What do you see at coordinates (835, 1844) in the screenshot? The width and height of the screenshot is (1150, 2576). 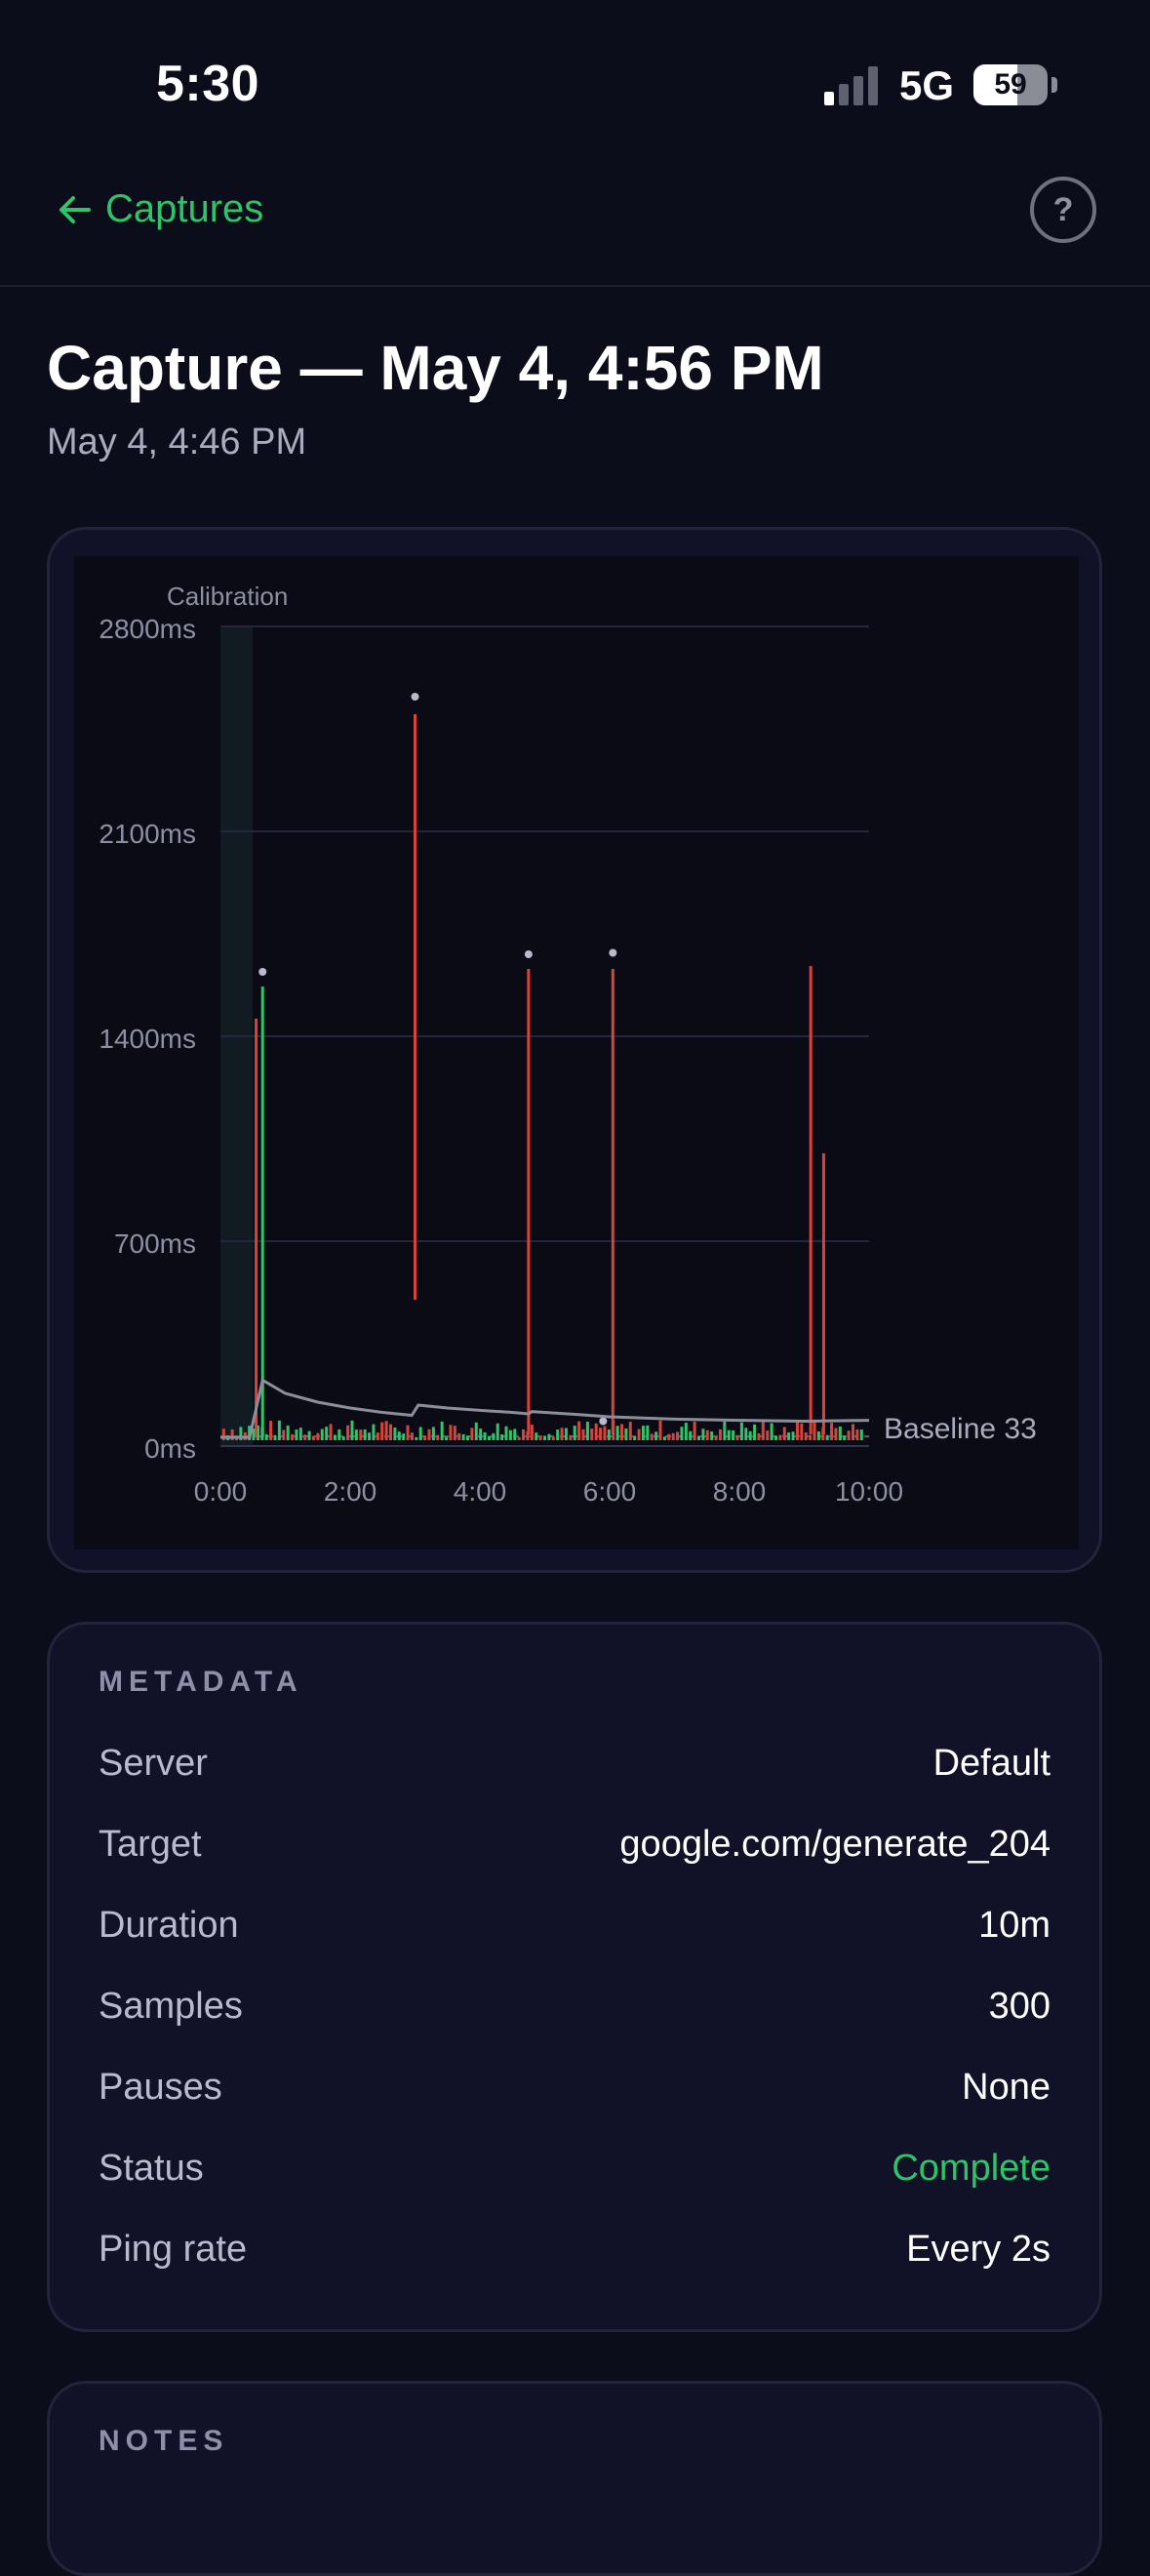 I see `metadata-value: google.com/generate_204` at bounding box center [835, 1844].